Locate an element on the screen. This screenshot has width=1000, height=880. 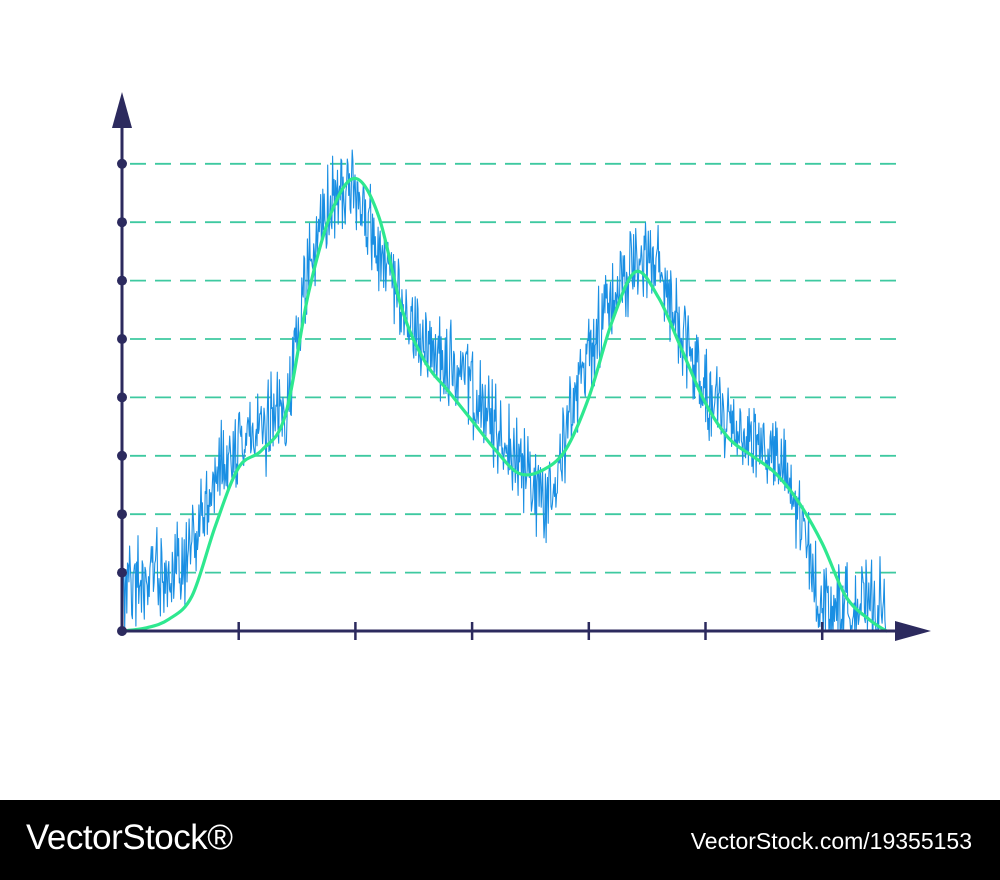
watermark-url: VectorStock.com/19355153 is located at coordinates (831, 841).